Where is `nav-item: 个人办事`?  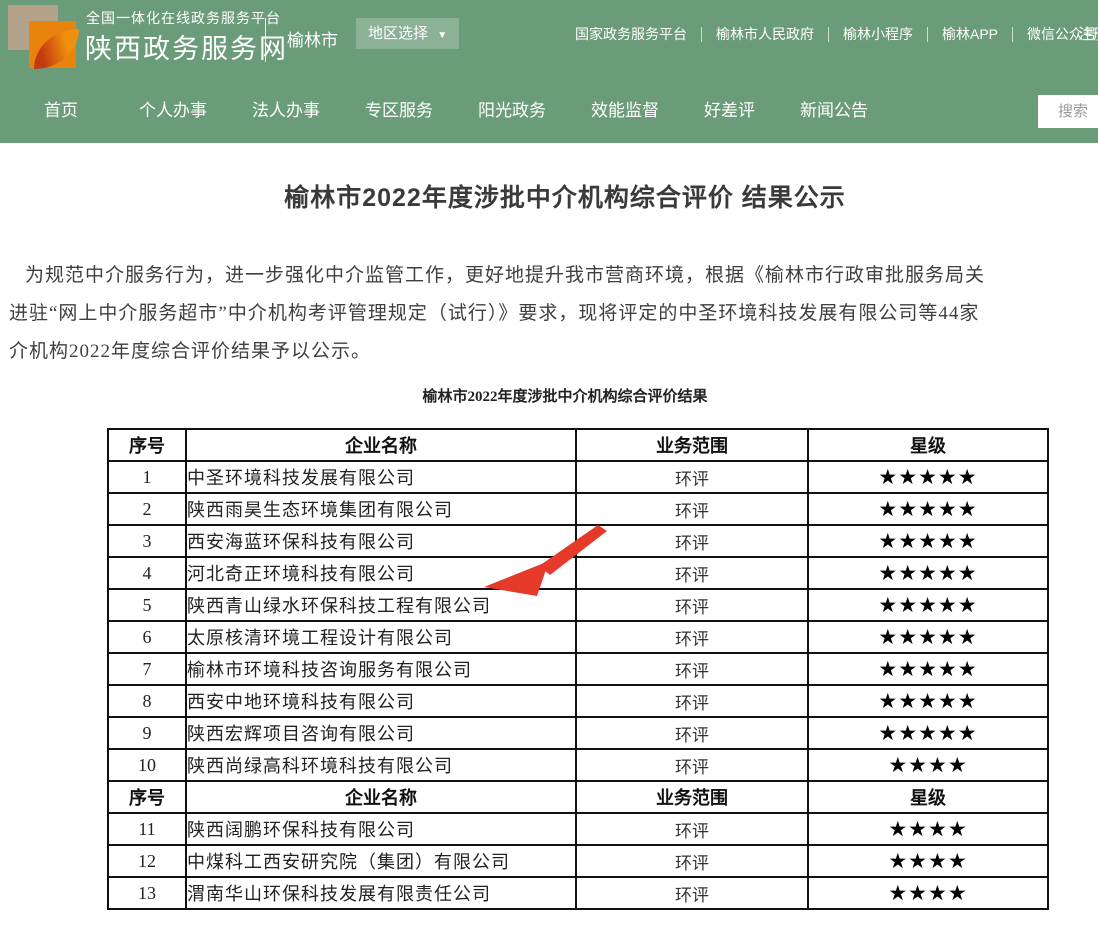 nav-item: 个人办事 is located at coordinates (173, 110).